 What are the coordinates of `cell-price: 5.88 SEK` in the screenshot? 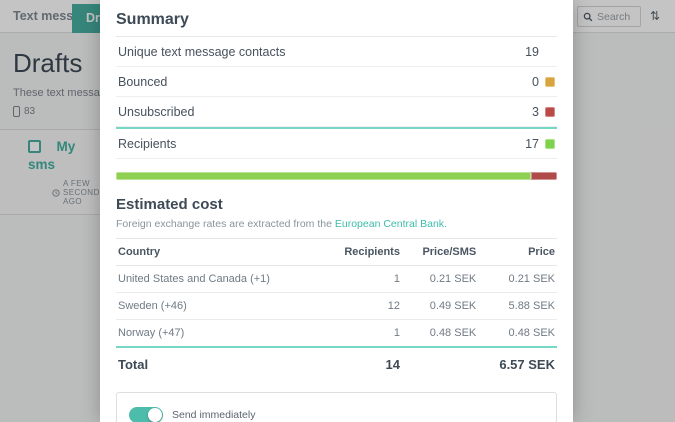 It's located at (517, 306).